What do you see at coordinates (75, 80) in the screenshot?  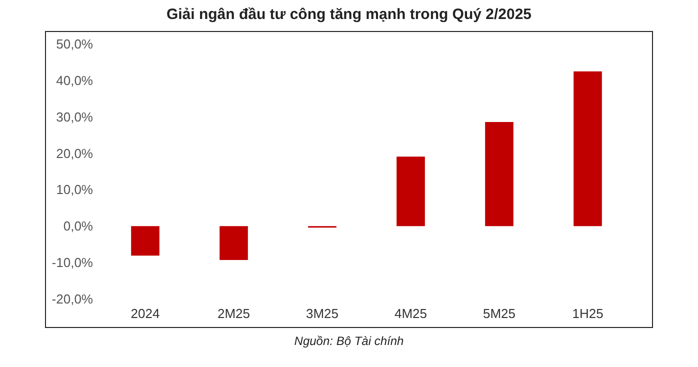 I see `y-tick-label: 40,0%` at bounding box center [75, 80].